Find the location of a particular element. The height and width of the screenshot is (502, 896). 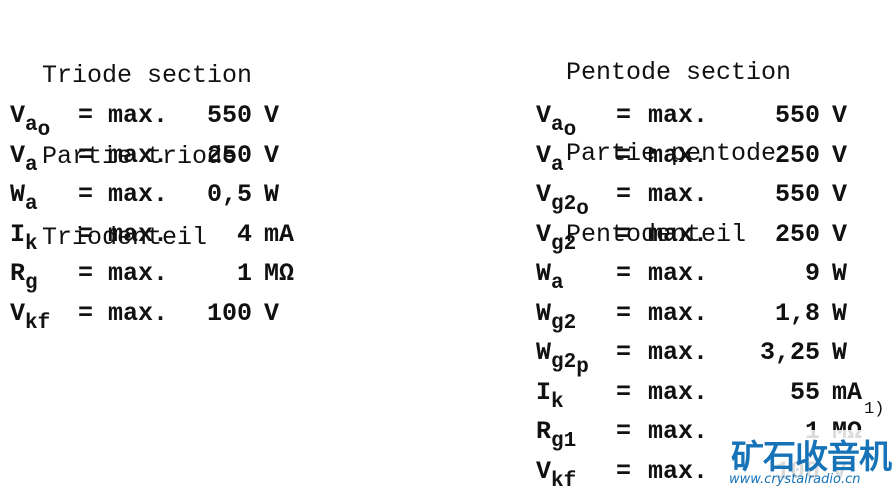

heading-line-de: Pentodenteil is located at coordinates (656, 234).